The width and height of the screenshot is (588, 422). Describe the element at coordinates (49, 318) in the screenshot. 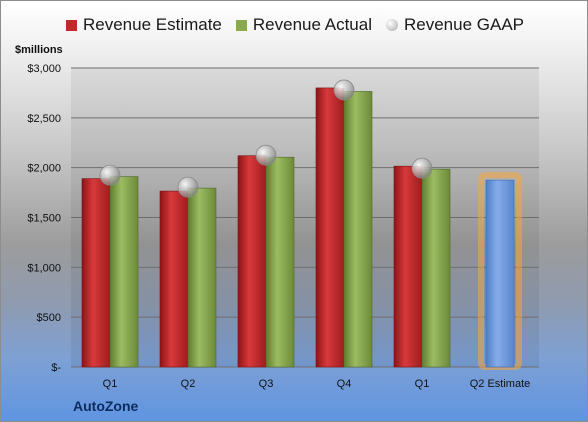

I see `y-tick-label: $500` at that location.